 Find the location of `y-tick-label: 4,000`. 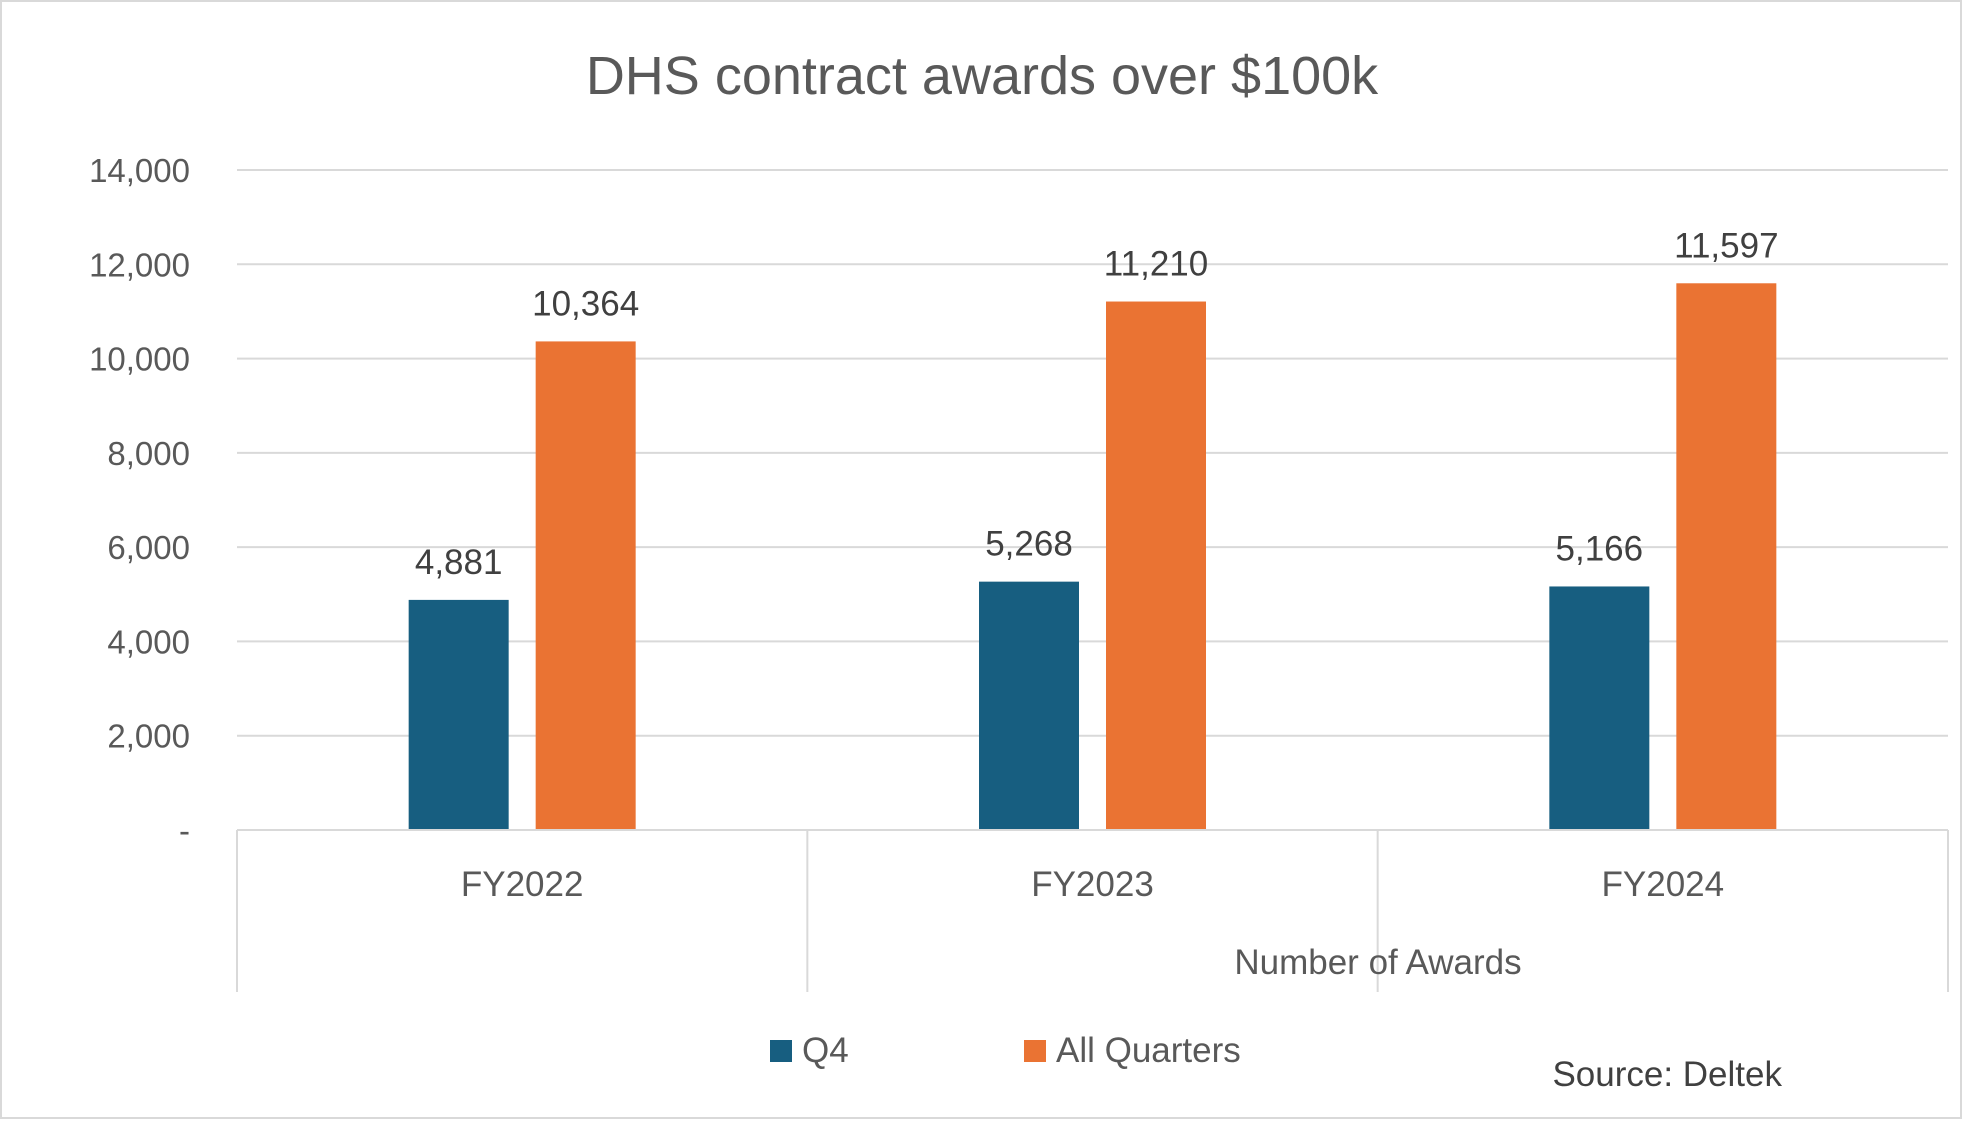

y-tick-label: 4,000 is located at coordinates (148, 641).